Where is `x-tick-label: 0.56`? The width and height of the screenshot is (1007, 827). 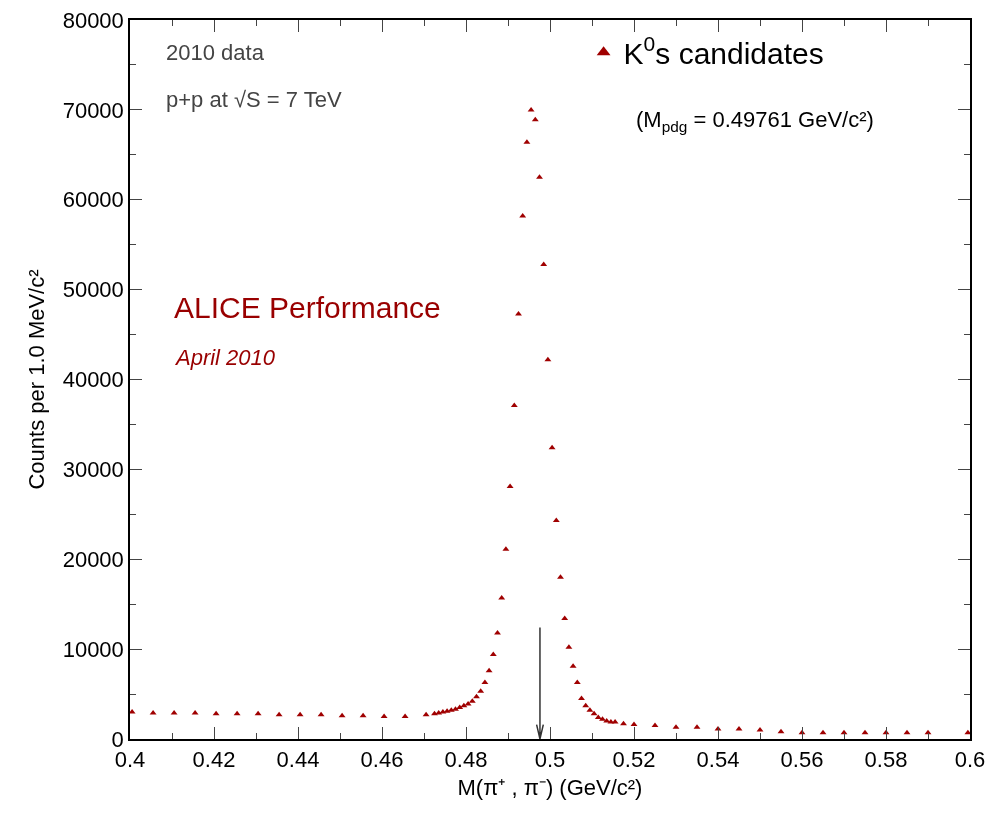
x-tick-label: 0.56 is located at coordinates (802, 760).